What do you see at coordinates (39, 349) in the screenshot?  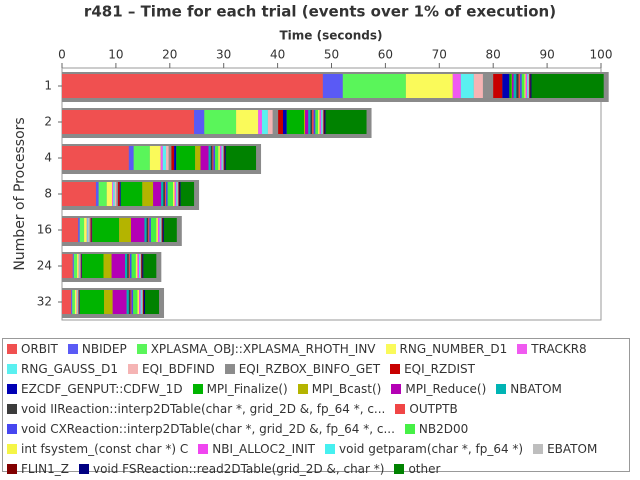 I see `legend-label: ORBIT` at bounding box center [39, 349].